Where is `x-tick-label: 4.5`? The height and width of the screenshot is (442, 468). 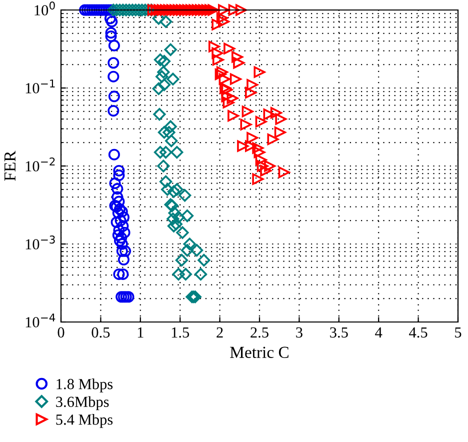 x-tick-label: 4.5 is located at coordinates (418, 332).